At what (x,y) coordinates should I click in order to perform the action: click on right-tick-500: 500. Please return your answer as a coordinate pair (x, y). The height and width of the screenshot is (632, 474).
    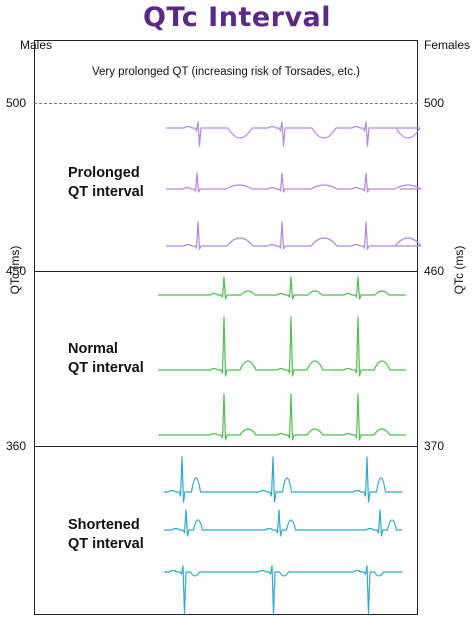
    Looking at the image, I should click on (434, 103).